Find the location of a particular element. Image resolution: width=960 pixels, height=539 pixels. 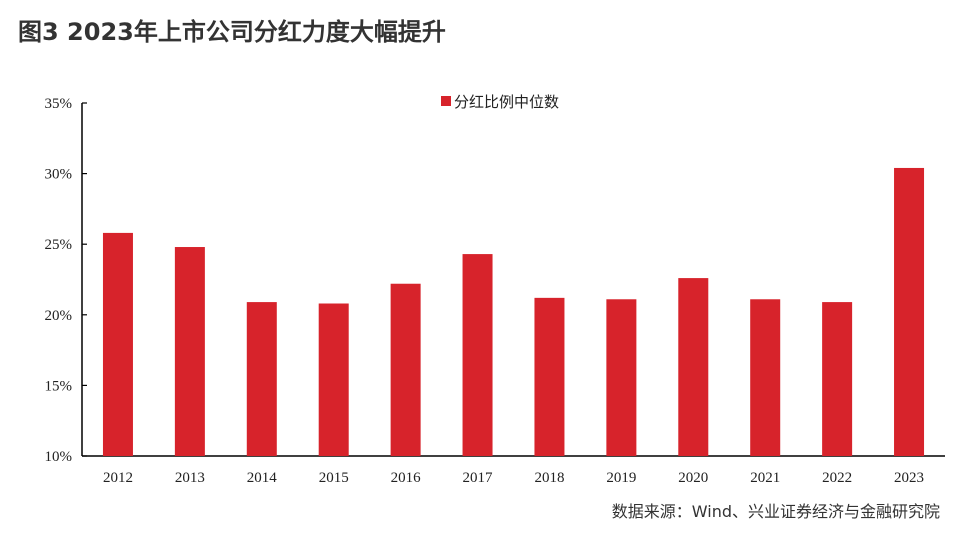

x-tick-label: 2013 is located at coordinates (190, 478).